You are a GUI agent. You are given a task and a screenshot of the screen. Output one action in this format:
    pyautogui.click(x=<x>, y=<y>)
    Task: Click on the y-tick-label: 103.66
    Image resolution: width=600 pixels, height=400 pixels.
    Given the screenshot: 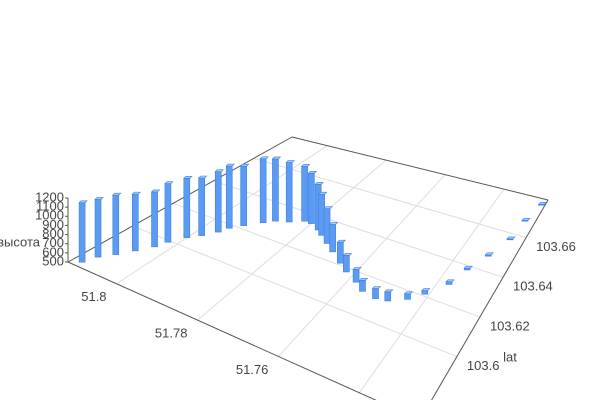 What is the action you would take?
    pyautogui.click(x=556, y=246)
    